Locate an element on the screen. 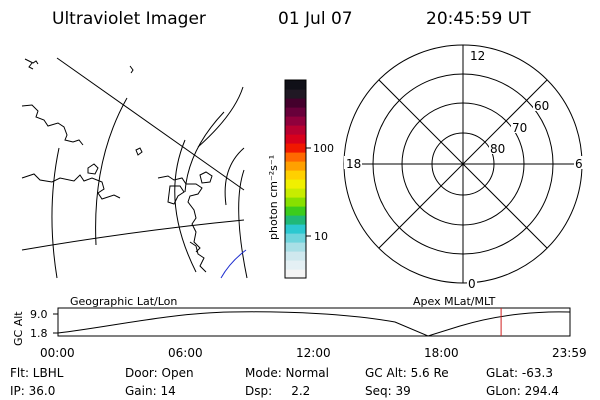 The height and width of the screenshot is (400, 600). coast-right is located at coordinates (206, 177).